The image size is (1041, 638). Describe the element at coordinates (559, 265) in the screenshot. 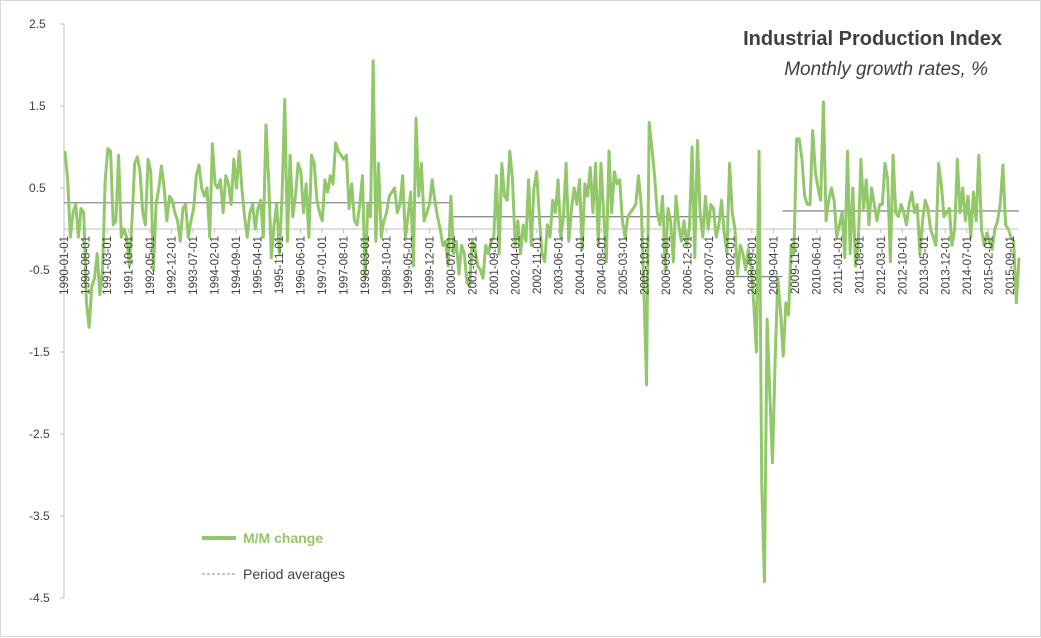

I see `x-tick-label: 2003-06-01` at that location.